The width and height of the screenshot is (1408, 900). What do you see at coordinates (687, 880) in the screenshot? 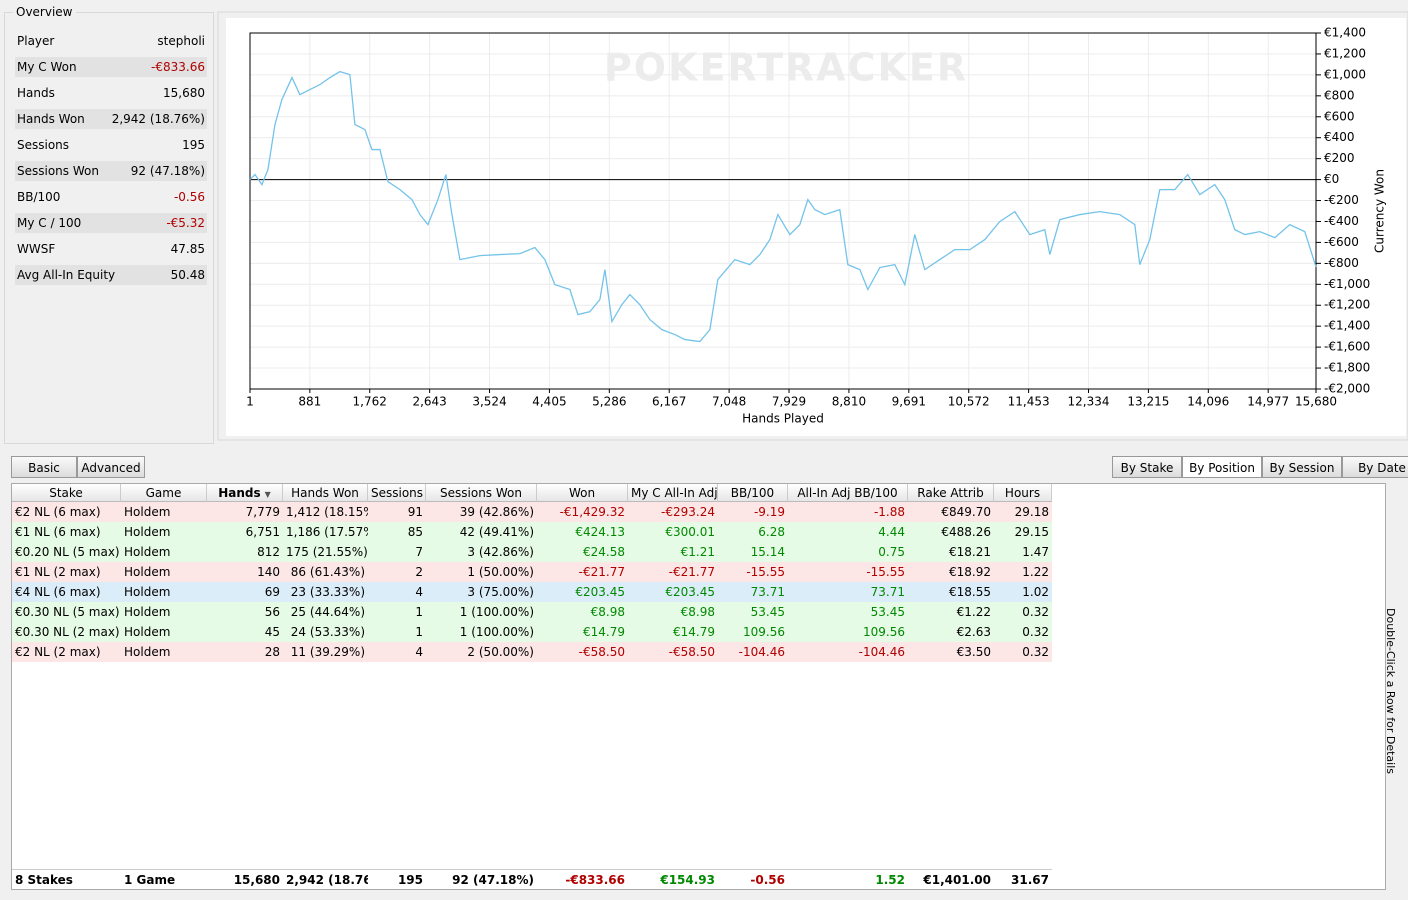
I see `totals-cell: €154.93` at bounding box center [687, 880].